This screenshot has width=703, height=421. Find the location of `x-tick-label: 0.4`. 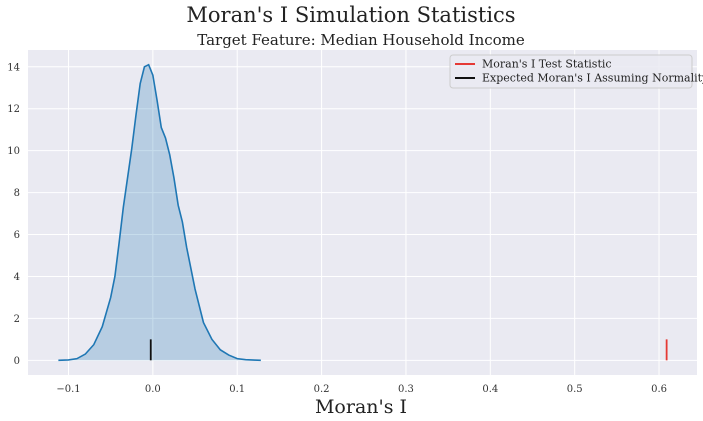

x-tick-label: 0.4 is located at coordinates (490, 389).